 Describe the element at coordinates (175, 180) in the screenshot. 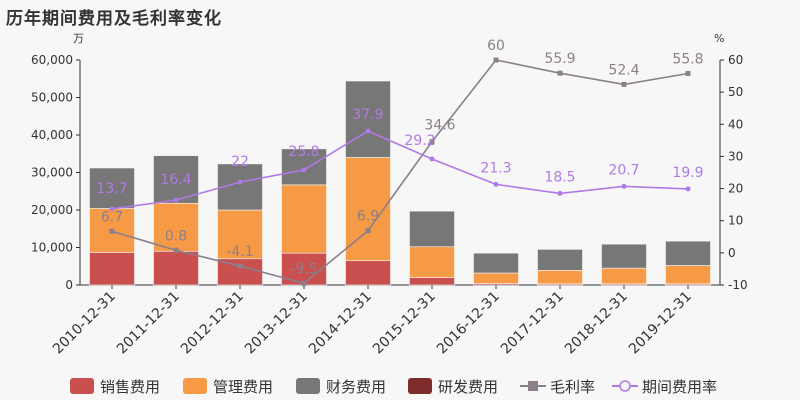

I see `expense-rate-label: 16.4` at that location.